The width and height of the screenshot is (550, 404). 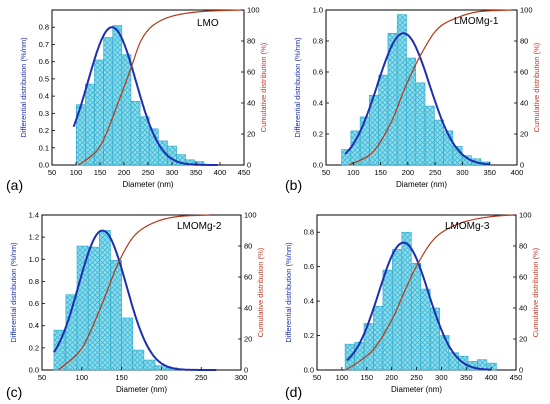 I want to click on y-axis-ticks: 0.0 0.2 0.4 0.6 0.8 1.0 1.2 1.4, so click(x=37, y=293).